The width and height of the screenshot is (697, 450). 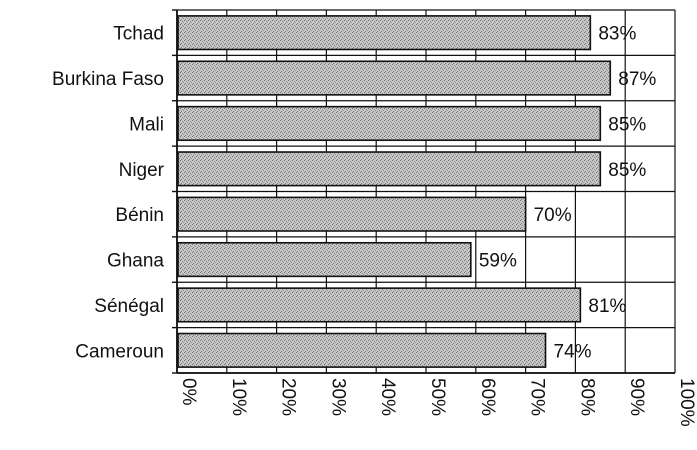 What do you see at coordinates (108, 79) in the screenshot?
I see `category-label: Burkina Faso` at bounding box center [108, 79].